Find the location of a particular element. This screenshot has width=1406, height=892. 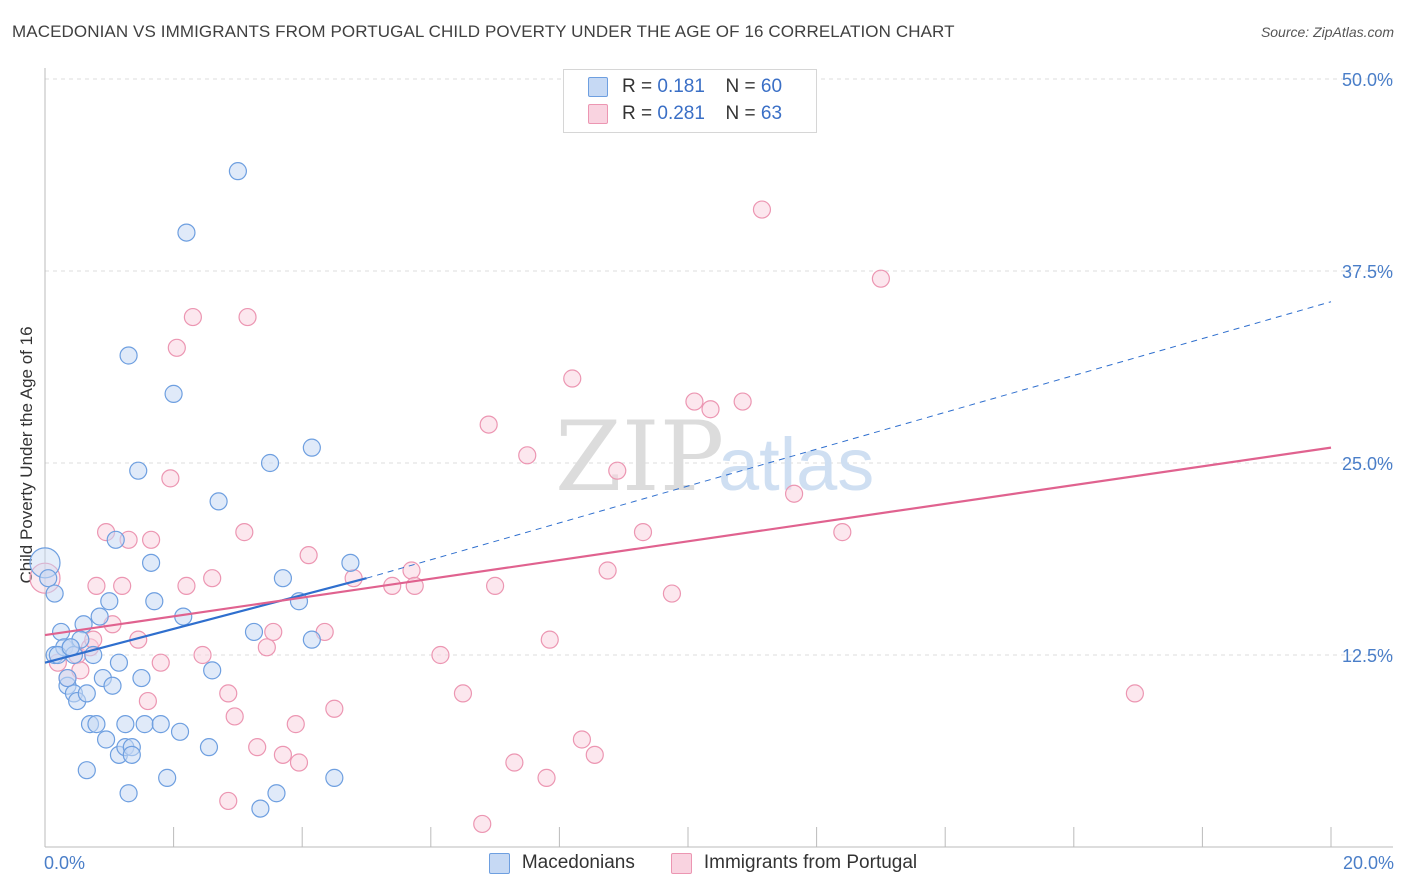

x-tick-label-max: 20.0% is located at coordinates (1368, 863).